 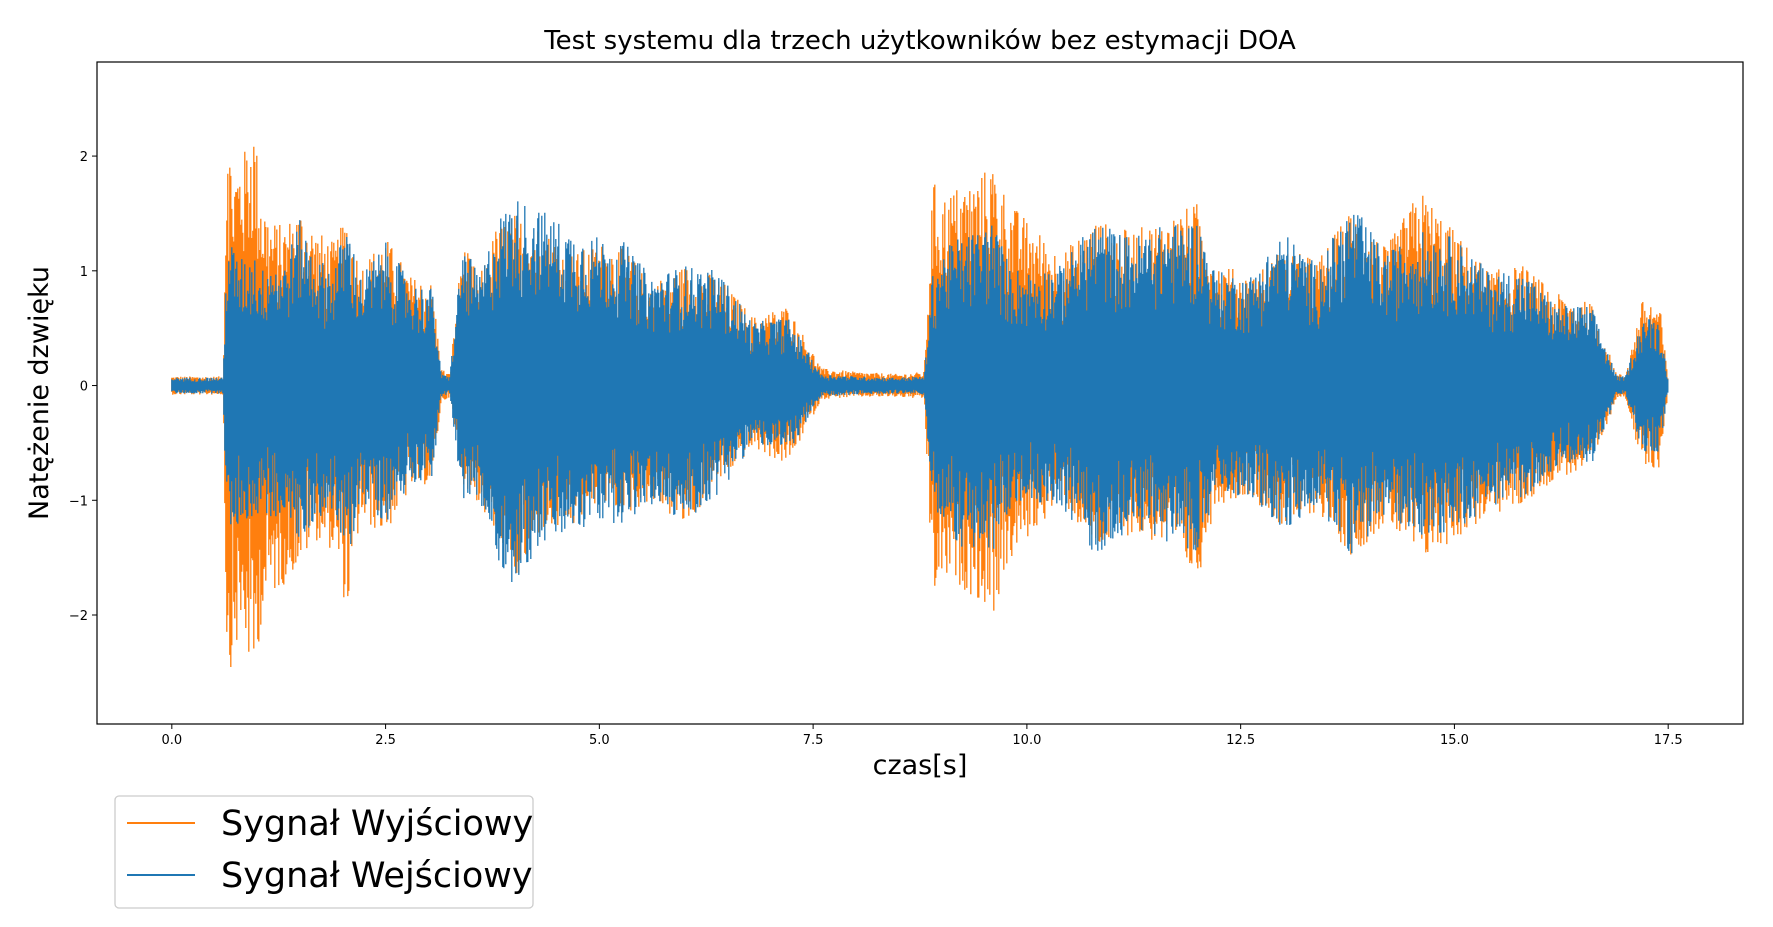 I want to click on legend: Sygnał Wyjściowy Sygnał Wejściowy, so click(x=324, y=852).